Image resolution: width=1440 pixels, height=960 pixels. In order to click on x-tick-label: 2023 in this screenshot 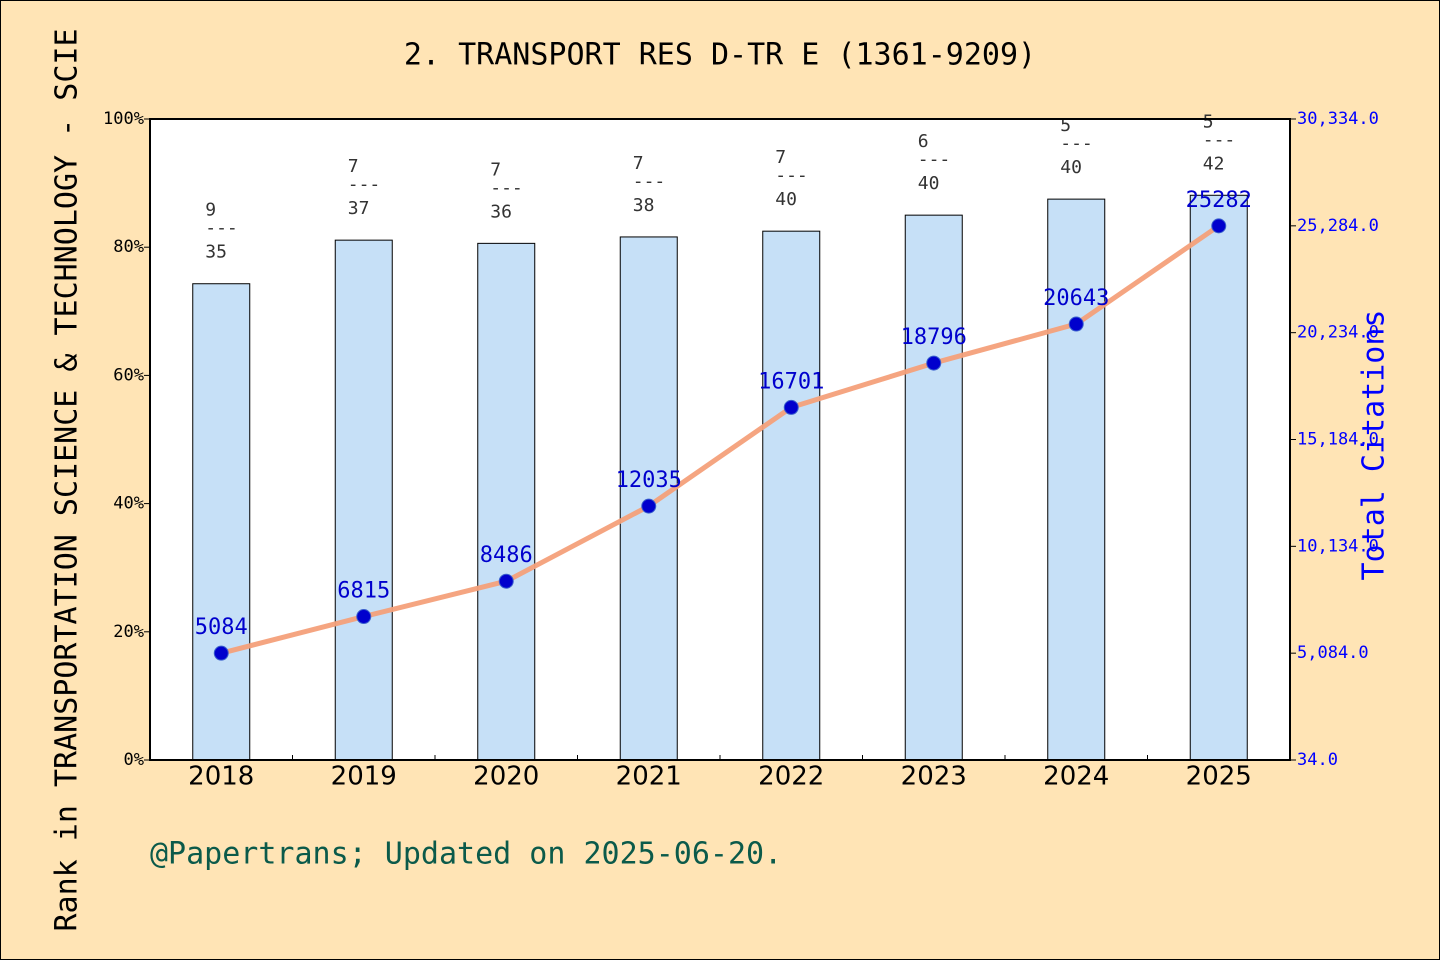, I will do `click(934, 777)`.